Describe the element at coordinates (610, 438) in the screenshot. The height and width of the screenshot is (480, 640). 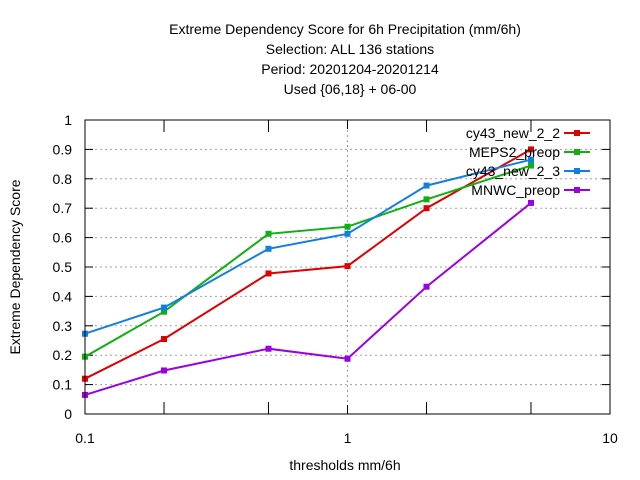
I see `x-tick-label: 10` at that location.